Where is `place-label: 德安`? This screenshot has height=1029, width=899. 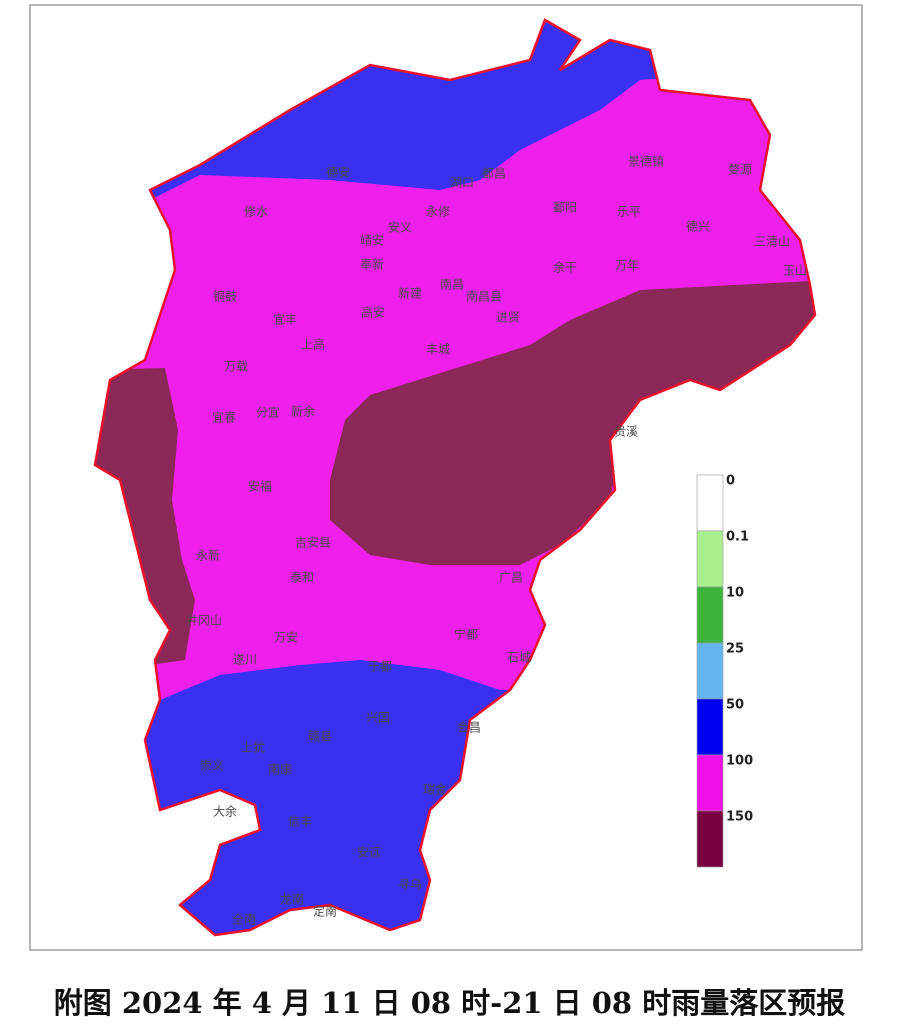
place-label: 德安 is located at coordinates (338, 172).